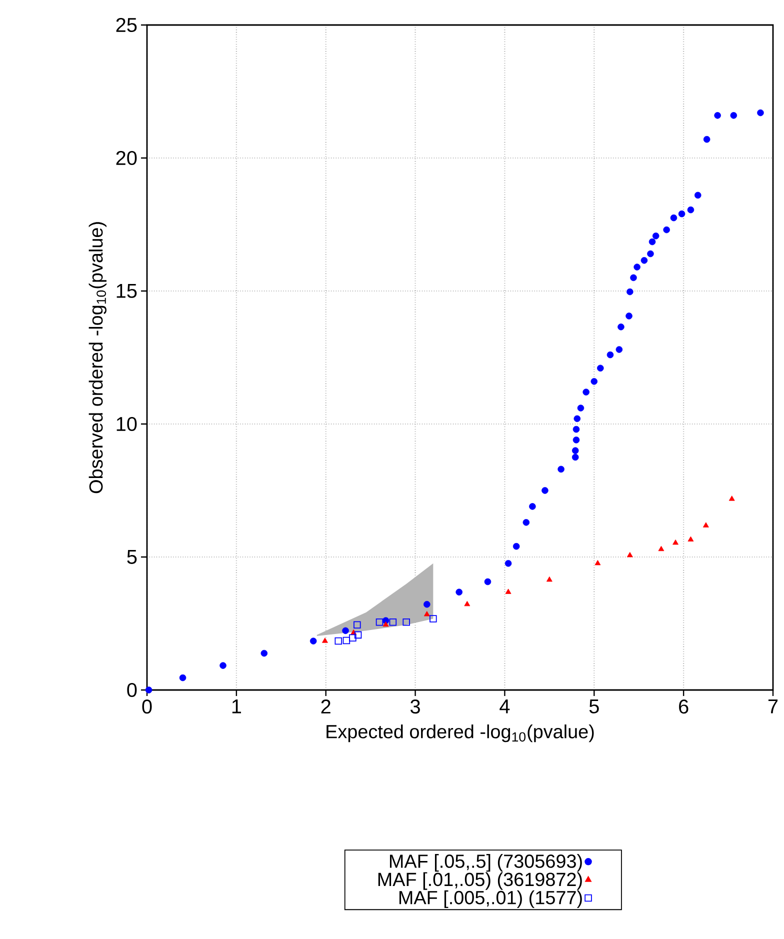 This screenshot has height=939, width=784. What do you see at coordinates (147, 707) in the screenshot?
I see `x-tick-label: 0` at bounding box center [147, 707].